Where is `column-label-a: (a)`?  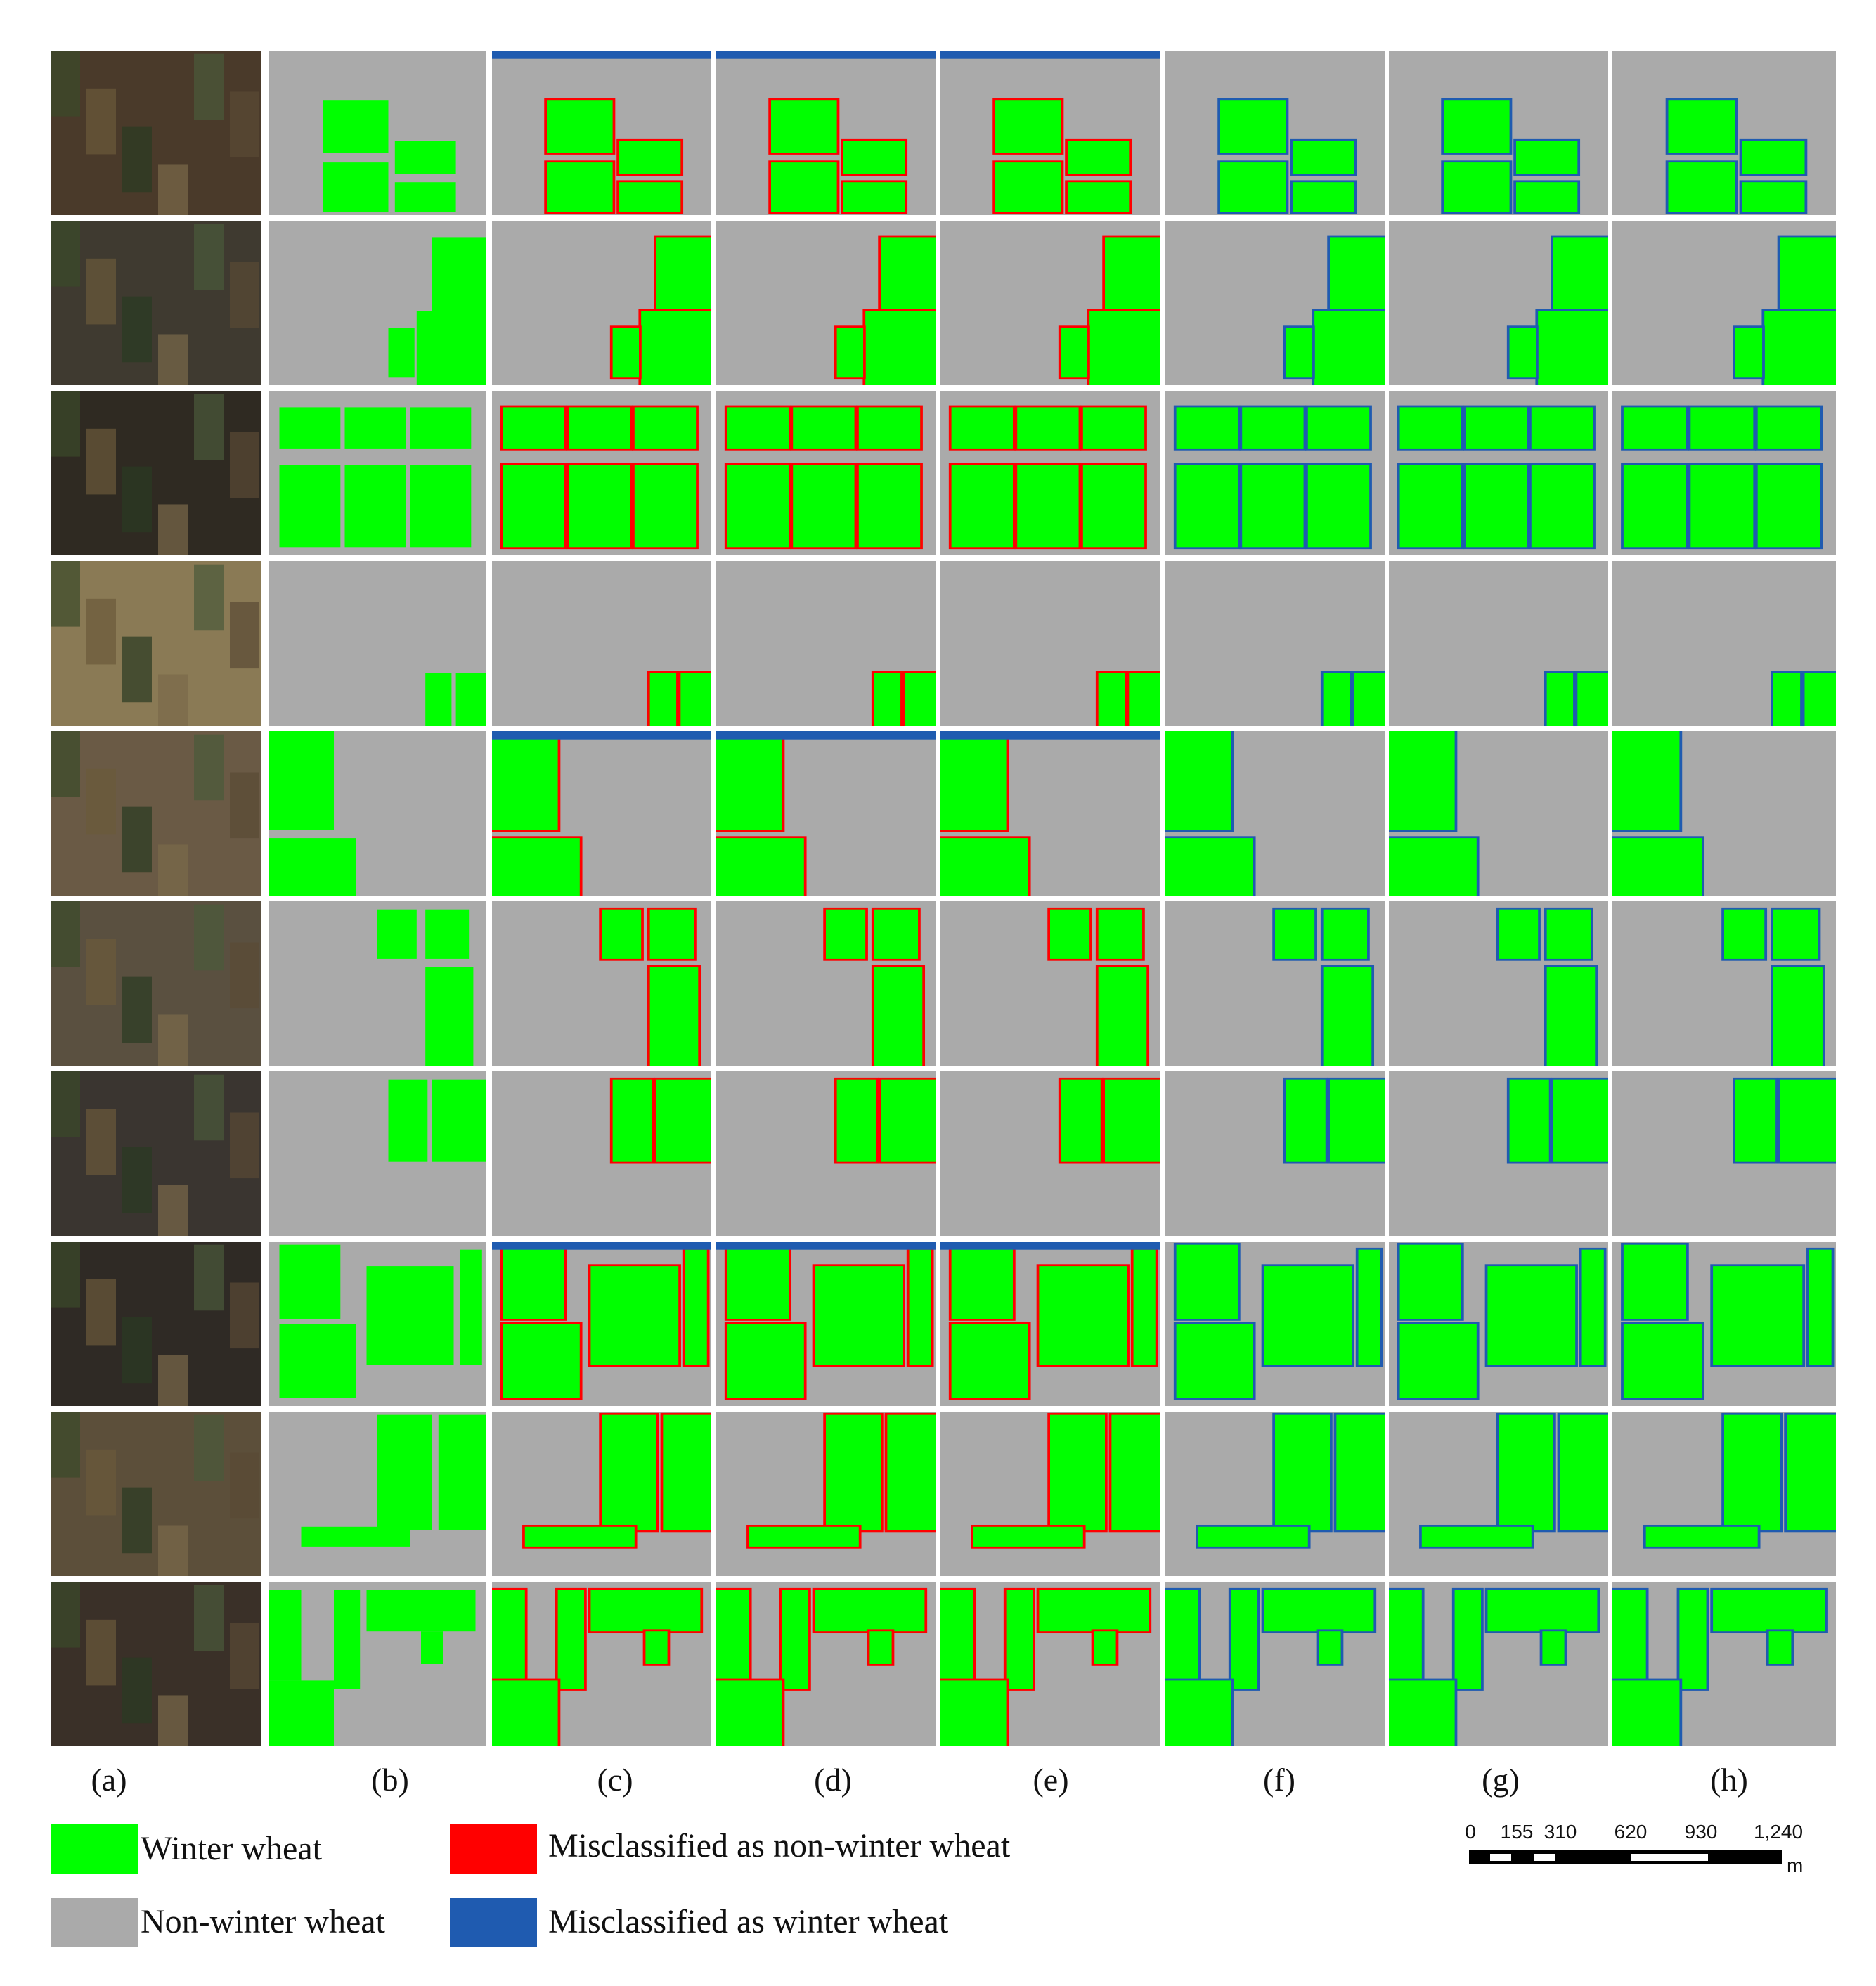 column-label-a: (a) is located at coordinates (109, 1780).